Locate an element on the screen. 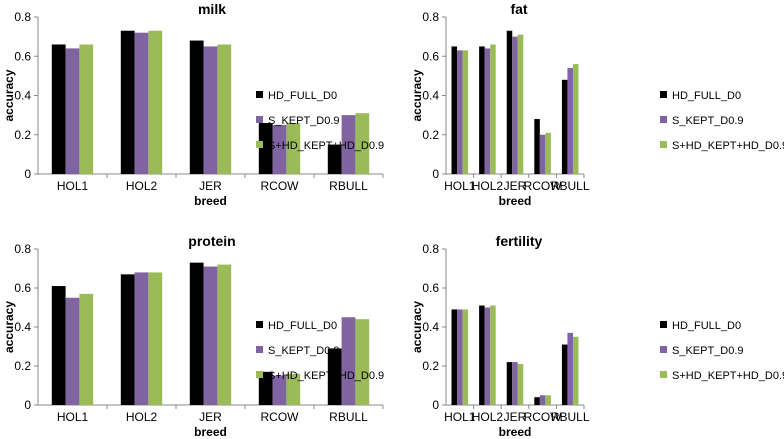  chart-title: fertility is located at coordinates (519, 241).